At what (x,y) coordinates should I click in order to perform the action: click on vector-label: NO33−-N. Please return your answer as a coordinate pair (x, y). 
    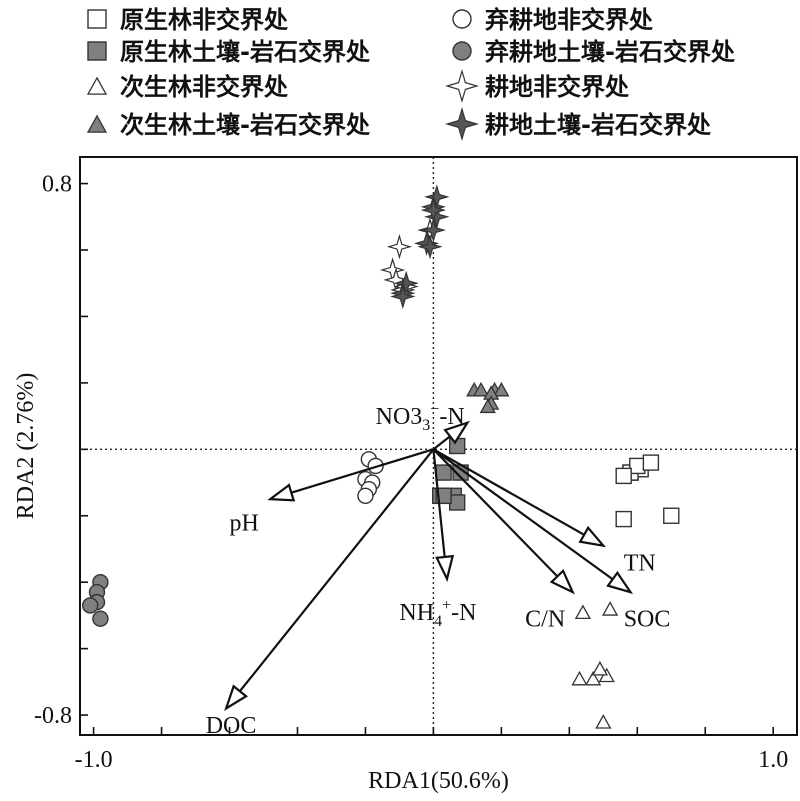
    Looking at the image, I should click on (420, 417).